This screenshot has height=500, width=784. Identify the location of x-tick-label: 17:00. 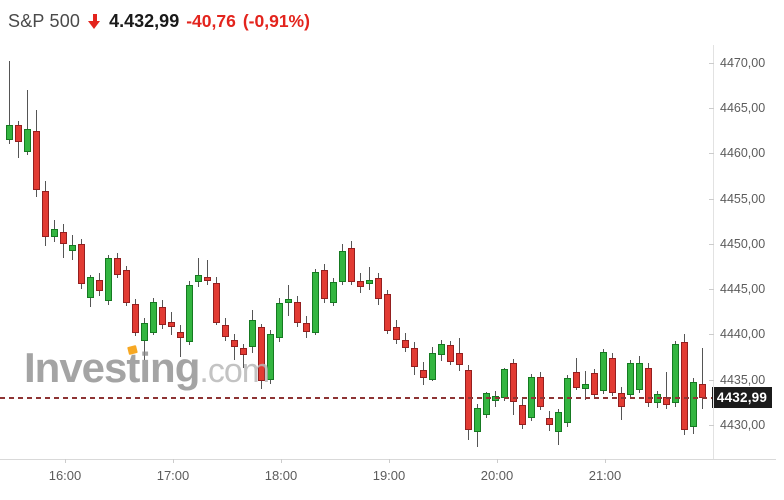
(173, 475).